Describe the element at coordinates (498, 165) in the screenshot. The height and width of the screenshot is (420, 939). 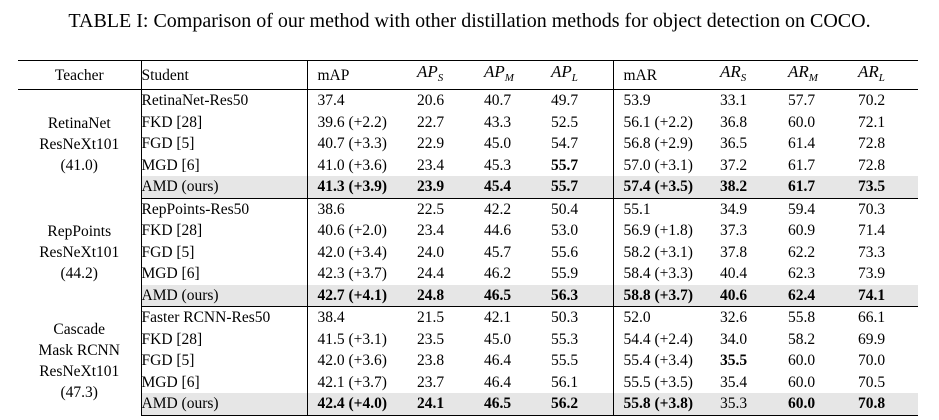
I see `apm-cell: 45.3` at that location.